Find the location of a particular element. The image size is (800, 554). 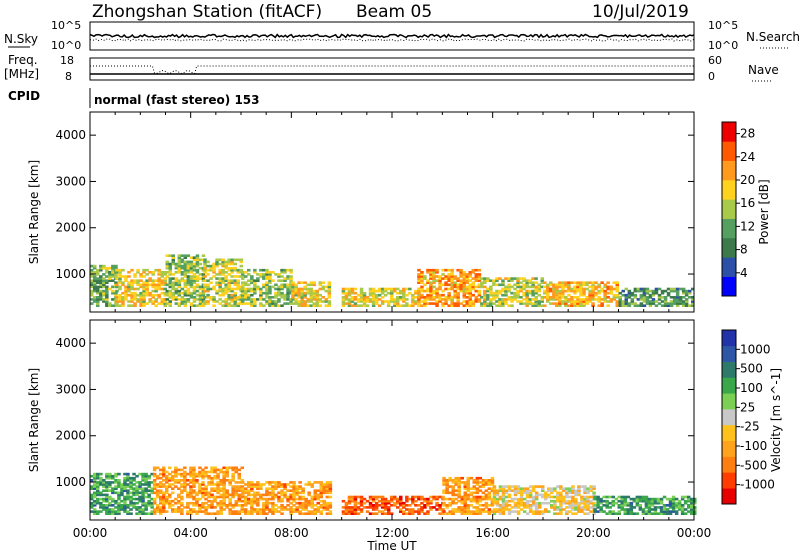

colorbar-tick-label: 100 is located at coordinates (751, 388).